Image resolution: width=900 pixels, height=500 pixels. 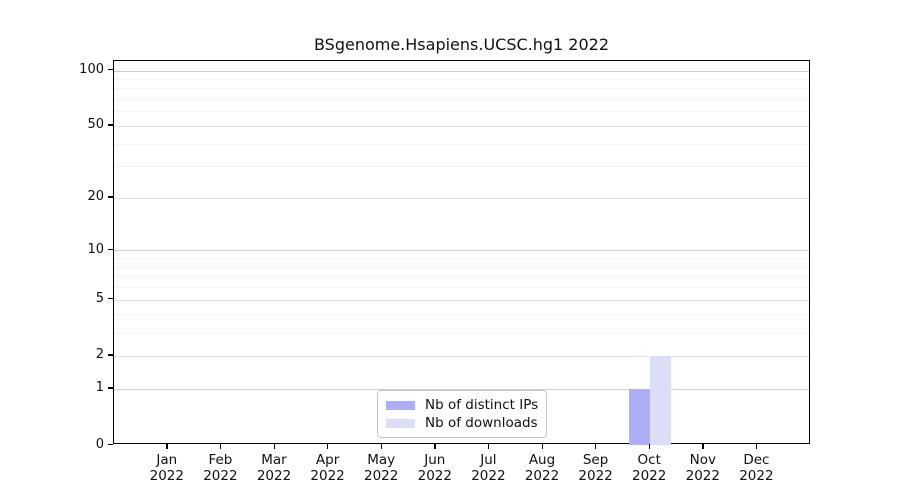 I want to click on x-tick-label: Feb 2022, so click(x=220, y=468).